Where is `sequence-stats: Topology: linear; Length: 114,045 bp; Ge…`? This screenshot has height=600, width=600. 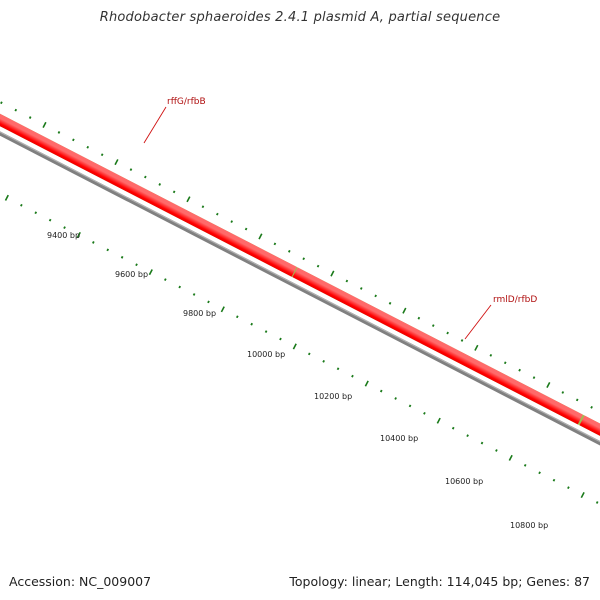 sequence-stats: Topology: linear; Length: 114,045 bp; Ge… is located at coordinates (439, 581).